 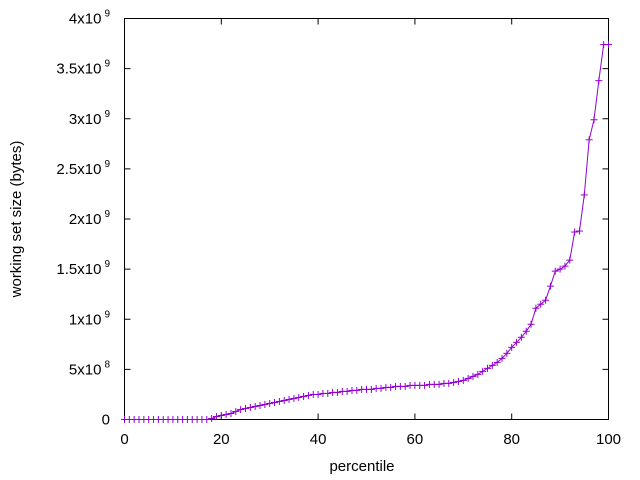 What do you see at coordinates (608, 439) in the screenshot?
I see `x-tick-label: 100` at bounding box center [608, 439].